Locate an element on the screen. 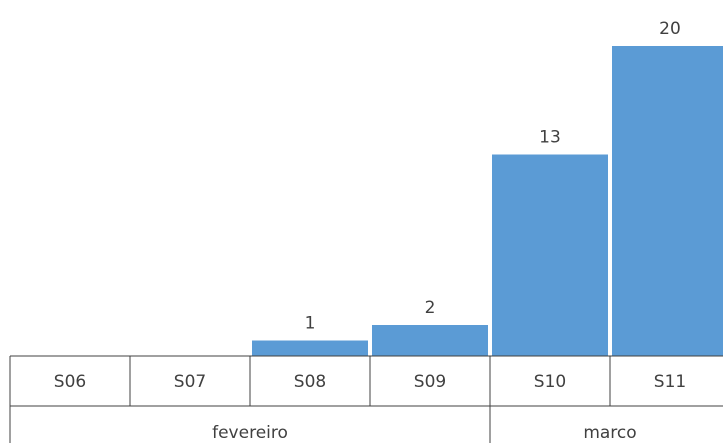  tick-label-s08: S08 is located at coordinates (310, 382).